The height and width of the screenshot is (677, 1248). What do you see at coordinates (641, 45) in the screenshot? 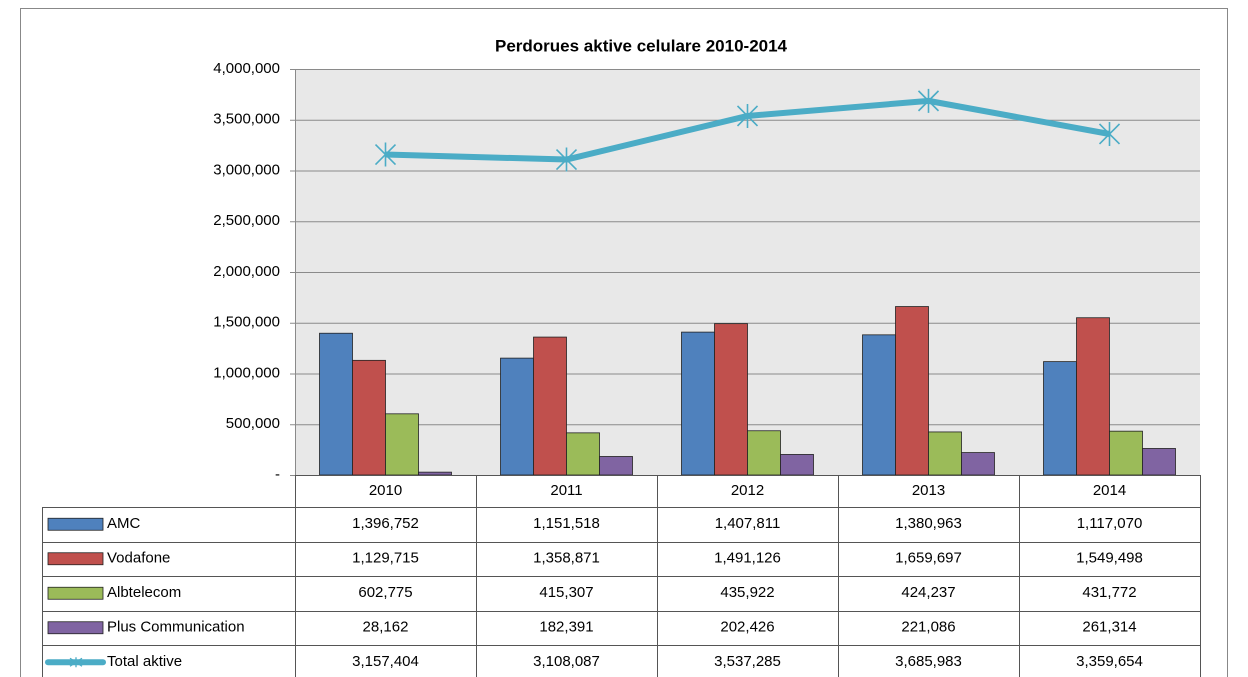
I see `chart-title: Perdorues aktive celulare 2010-2014` at bounding box center [641, 45].